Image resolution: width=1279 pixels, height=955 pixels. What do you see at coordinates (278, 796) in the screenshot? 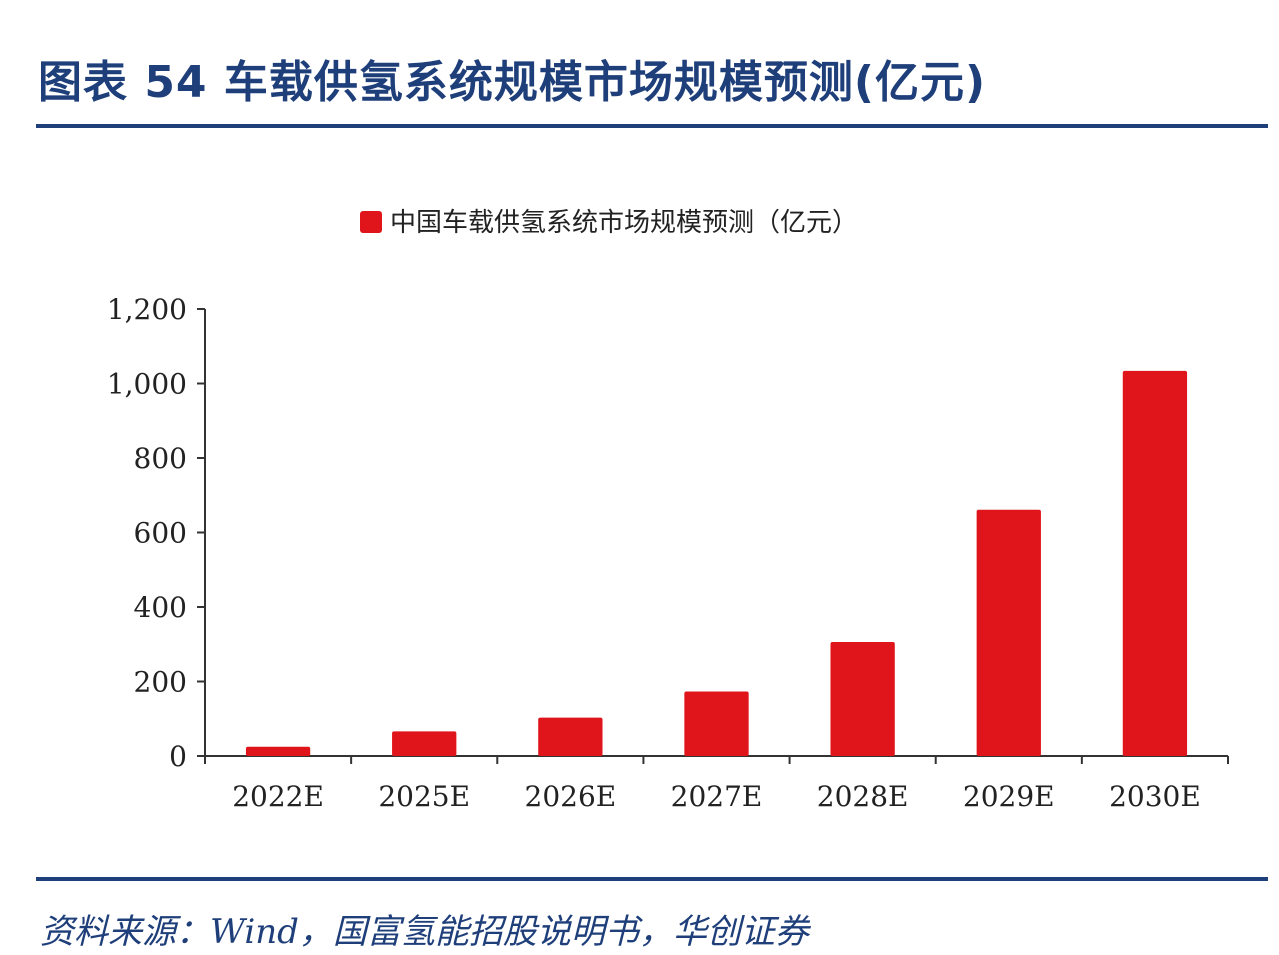
I see `x-tick-label: 2022E` at bounding box center [278, 796].